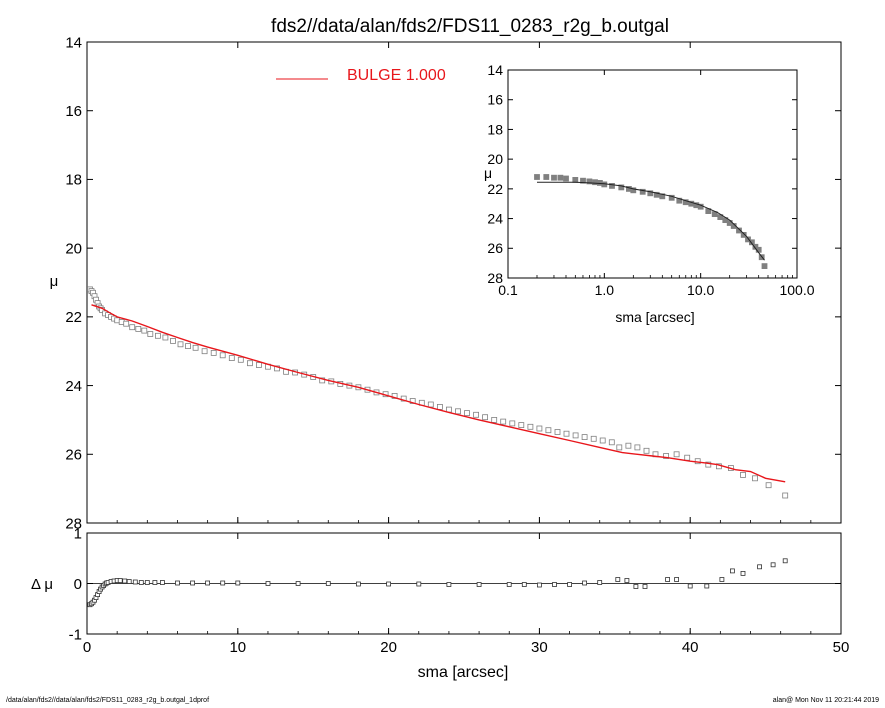 This screenshot has width=885, height=708. Describe the element at coordinates (700, 290) in the screenshot. I see `x-tick-label: 10.0` at that location.